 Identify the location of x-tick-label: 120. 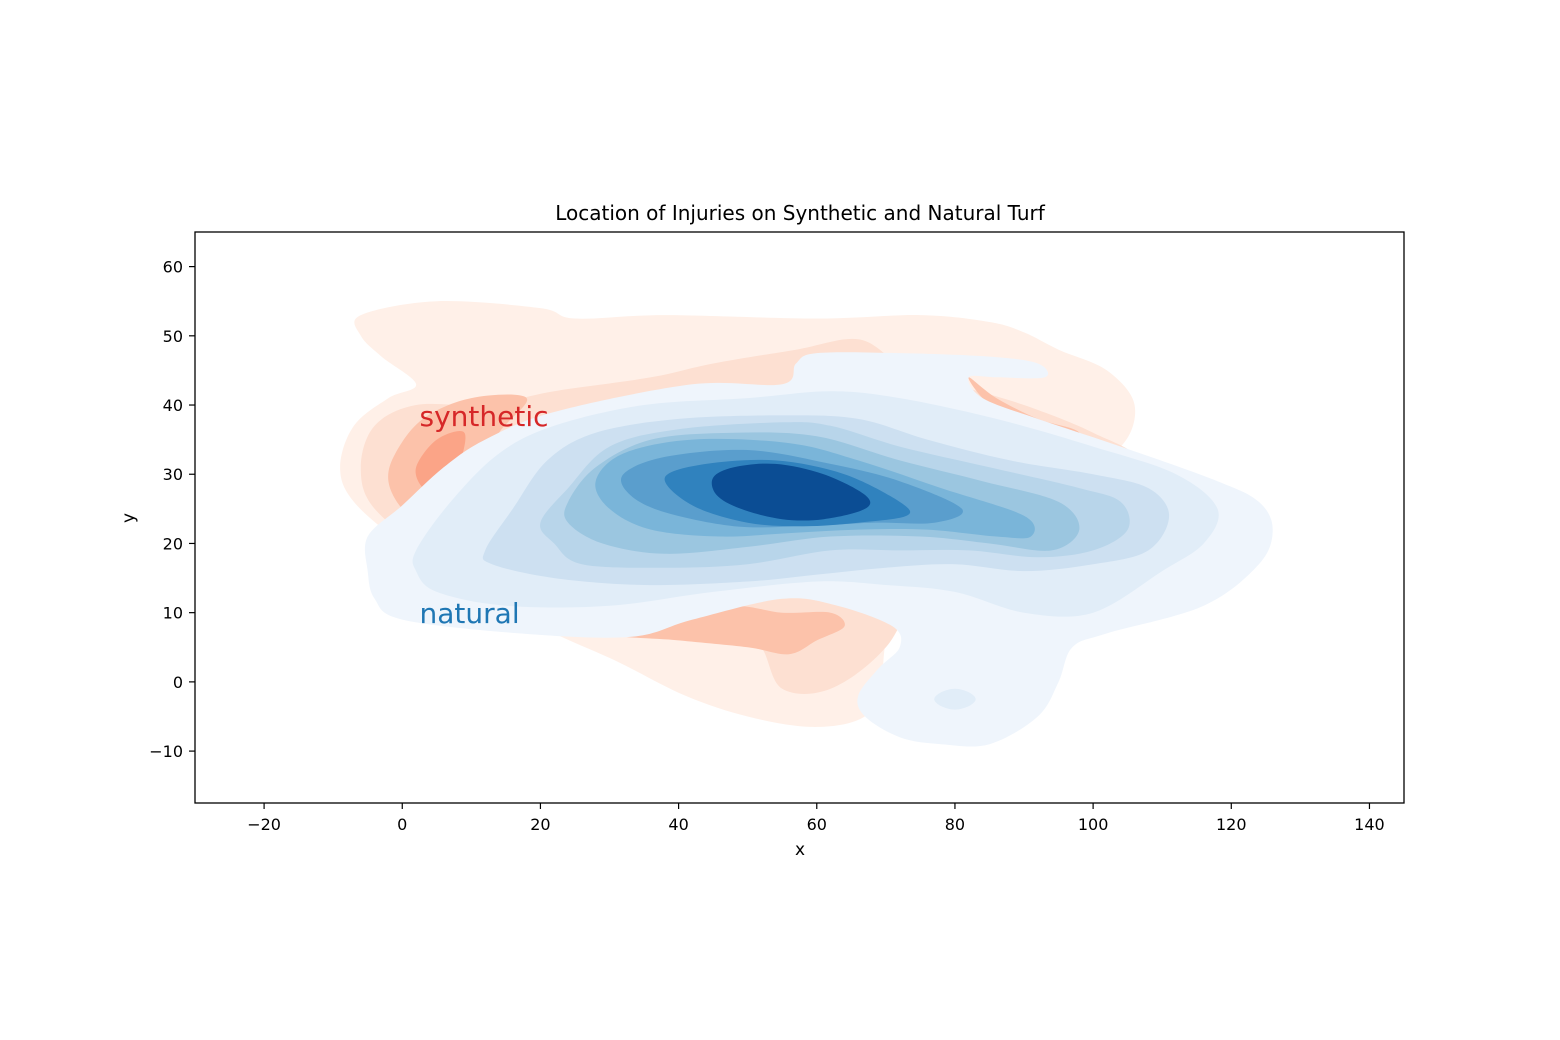
(1231, 824).